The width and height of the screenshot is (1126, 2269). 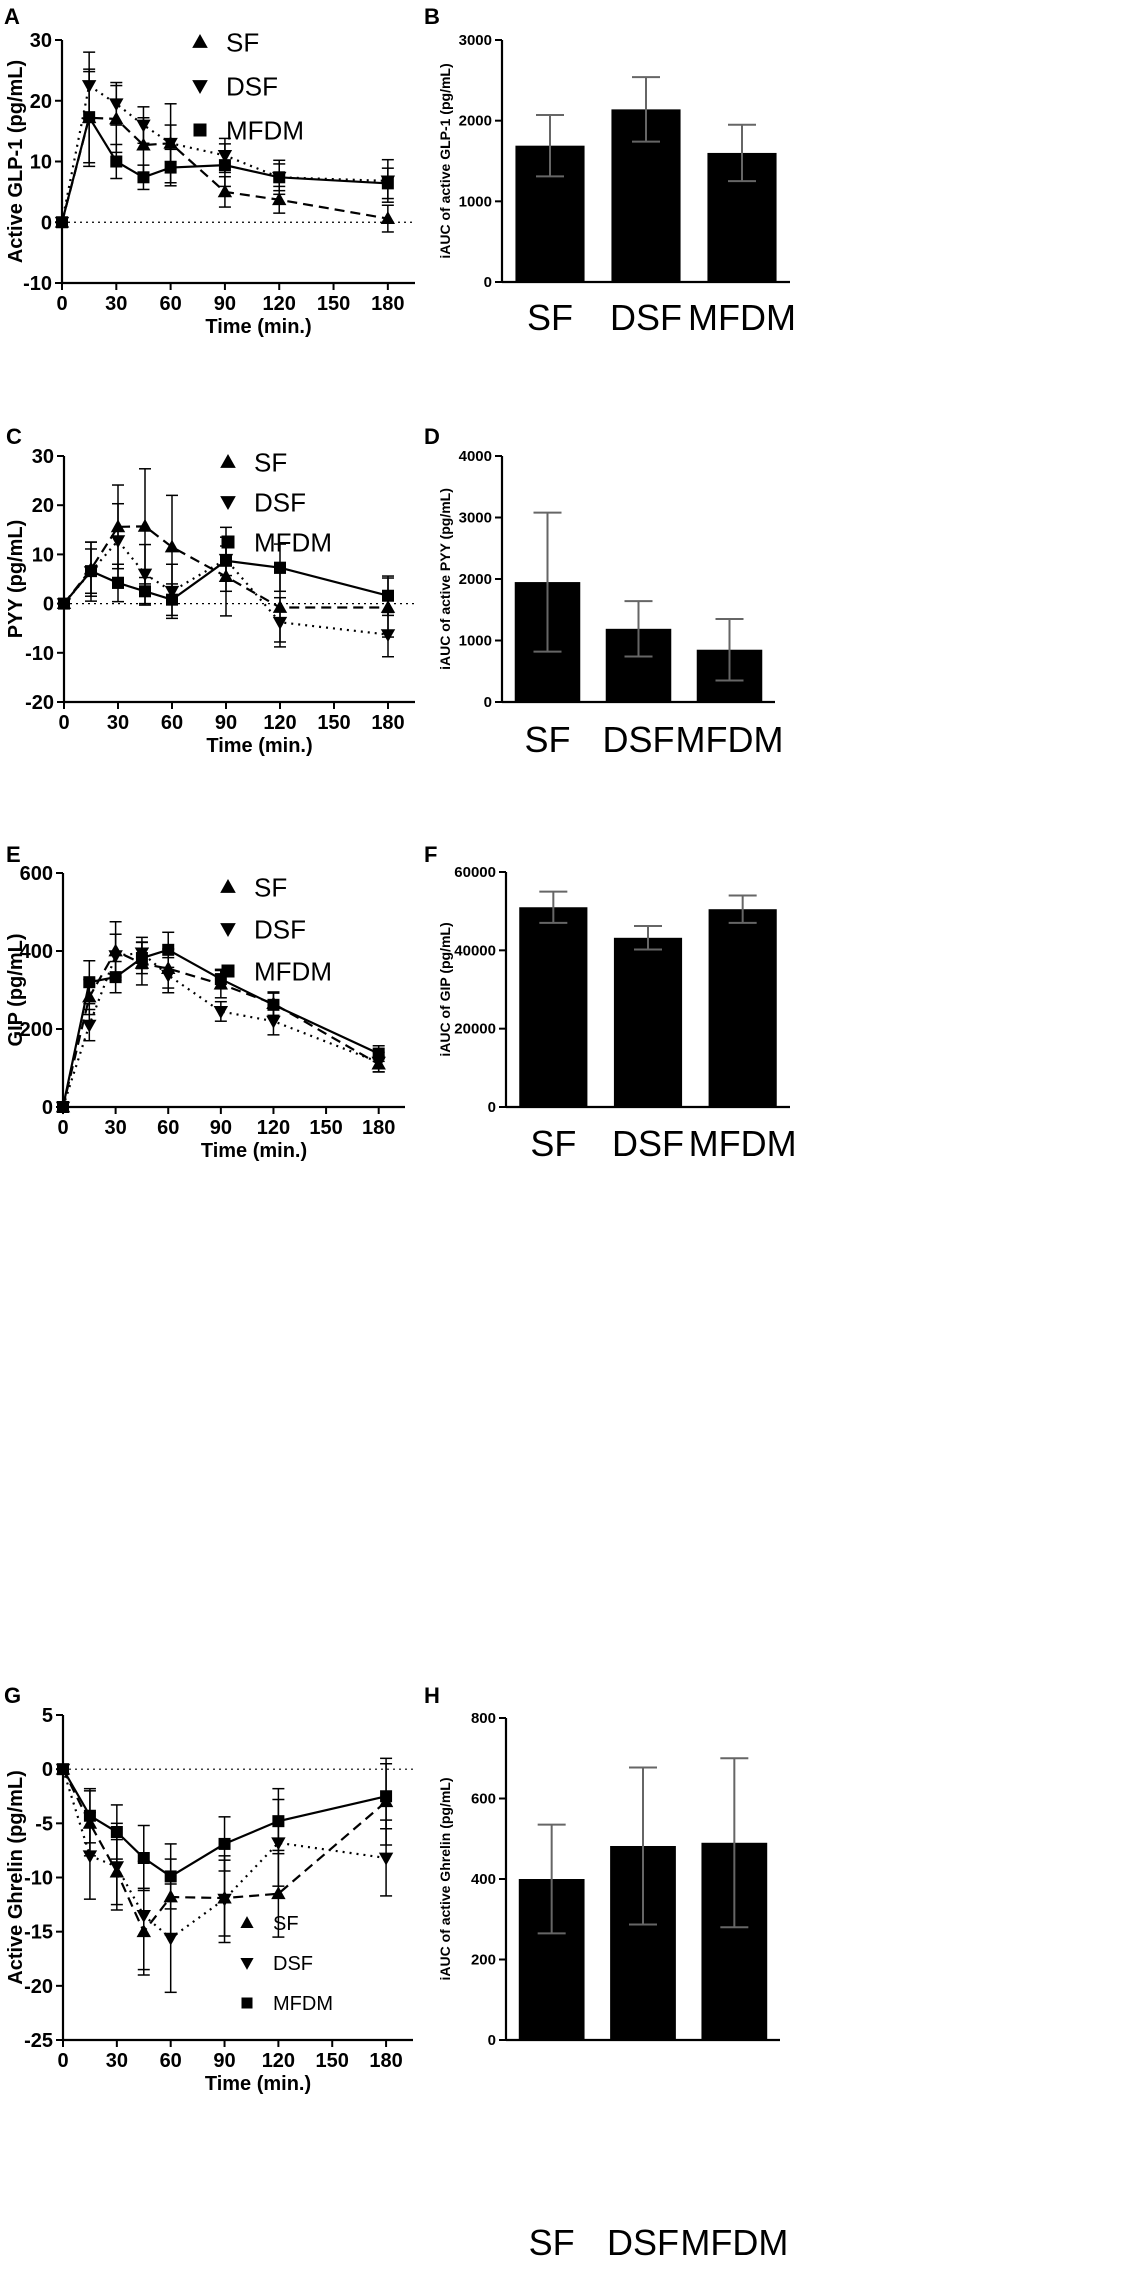 I want to click on y-tick-label: -10, so click(x=38, y=1879).